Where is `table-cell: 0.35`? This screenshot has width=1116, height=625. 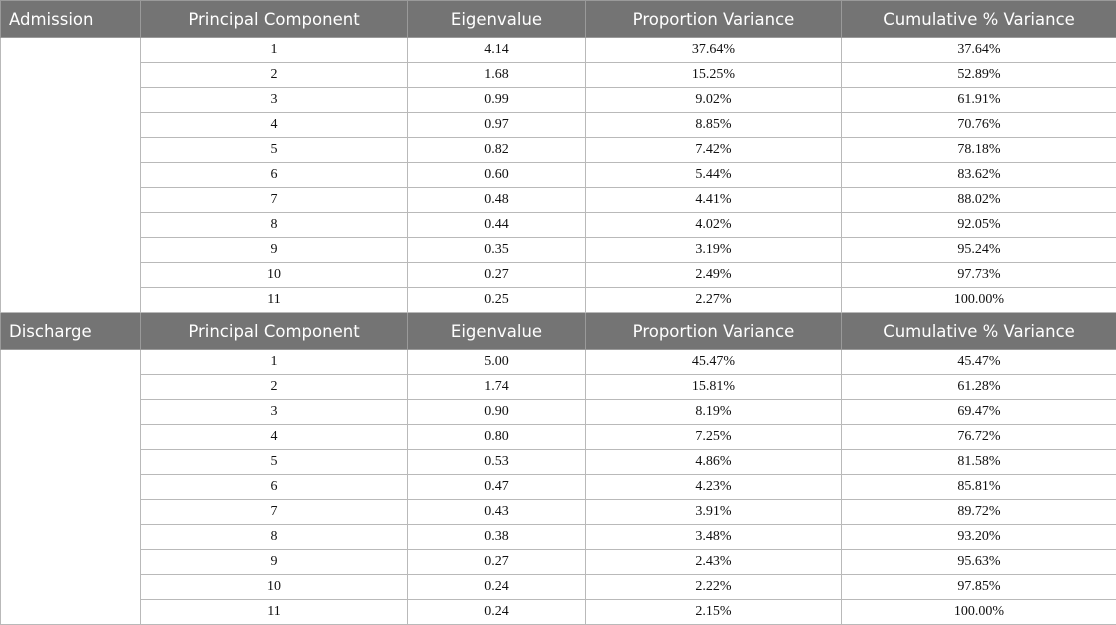
table-cell: 0.35 is located at coordinates (497, 250).